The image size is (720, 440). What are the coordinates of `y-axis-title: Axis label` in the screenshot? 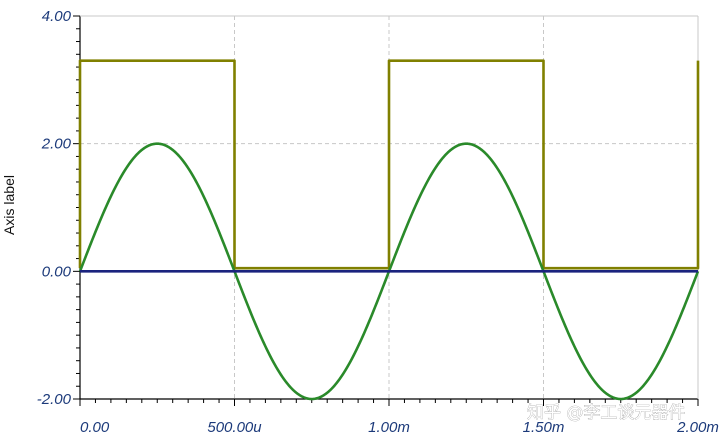 It's located at (9, 205).